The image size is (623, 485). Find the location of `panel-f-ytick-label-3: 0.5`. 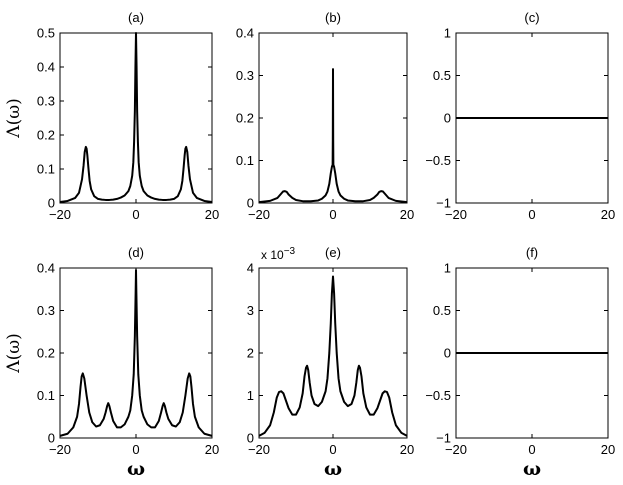

panel-f-ytick-label-3: 0.5 is located at coordinates (442, 310).